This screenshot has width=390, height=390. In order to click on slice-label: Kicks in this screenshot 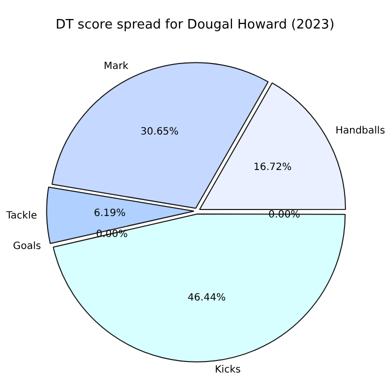, I will do `click(227, 370)`.